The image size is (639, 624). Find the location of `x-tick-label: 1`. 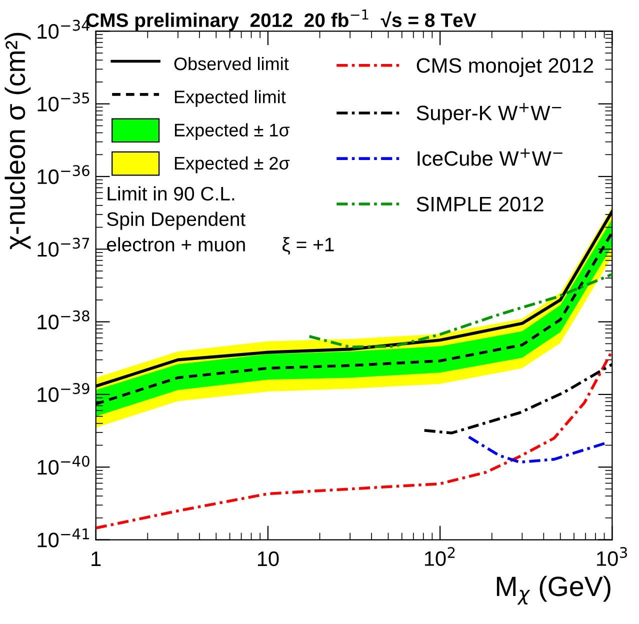

x-tick-label: 1 is located at coordinates (96, 559).